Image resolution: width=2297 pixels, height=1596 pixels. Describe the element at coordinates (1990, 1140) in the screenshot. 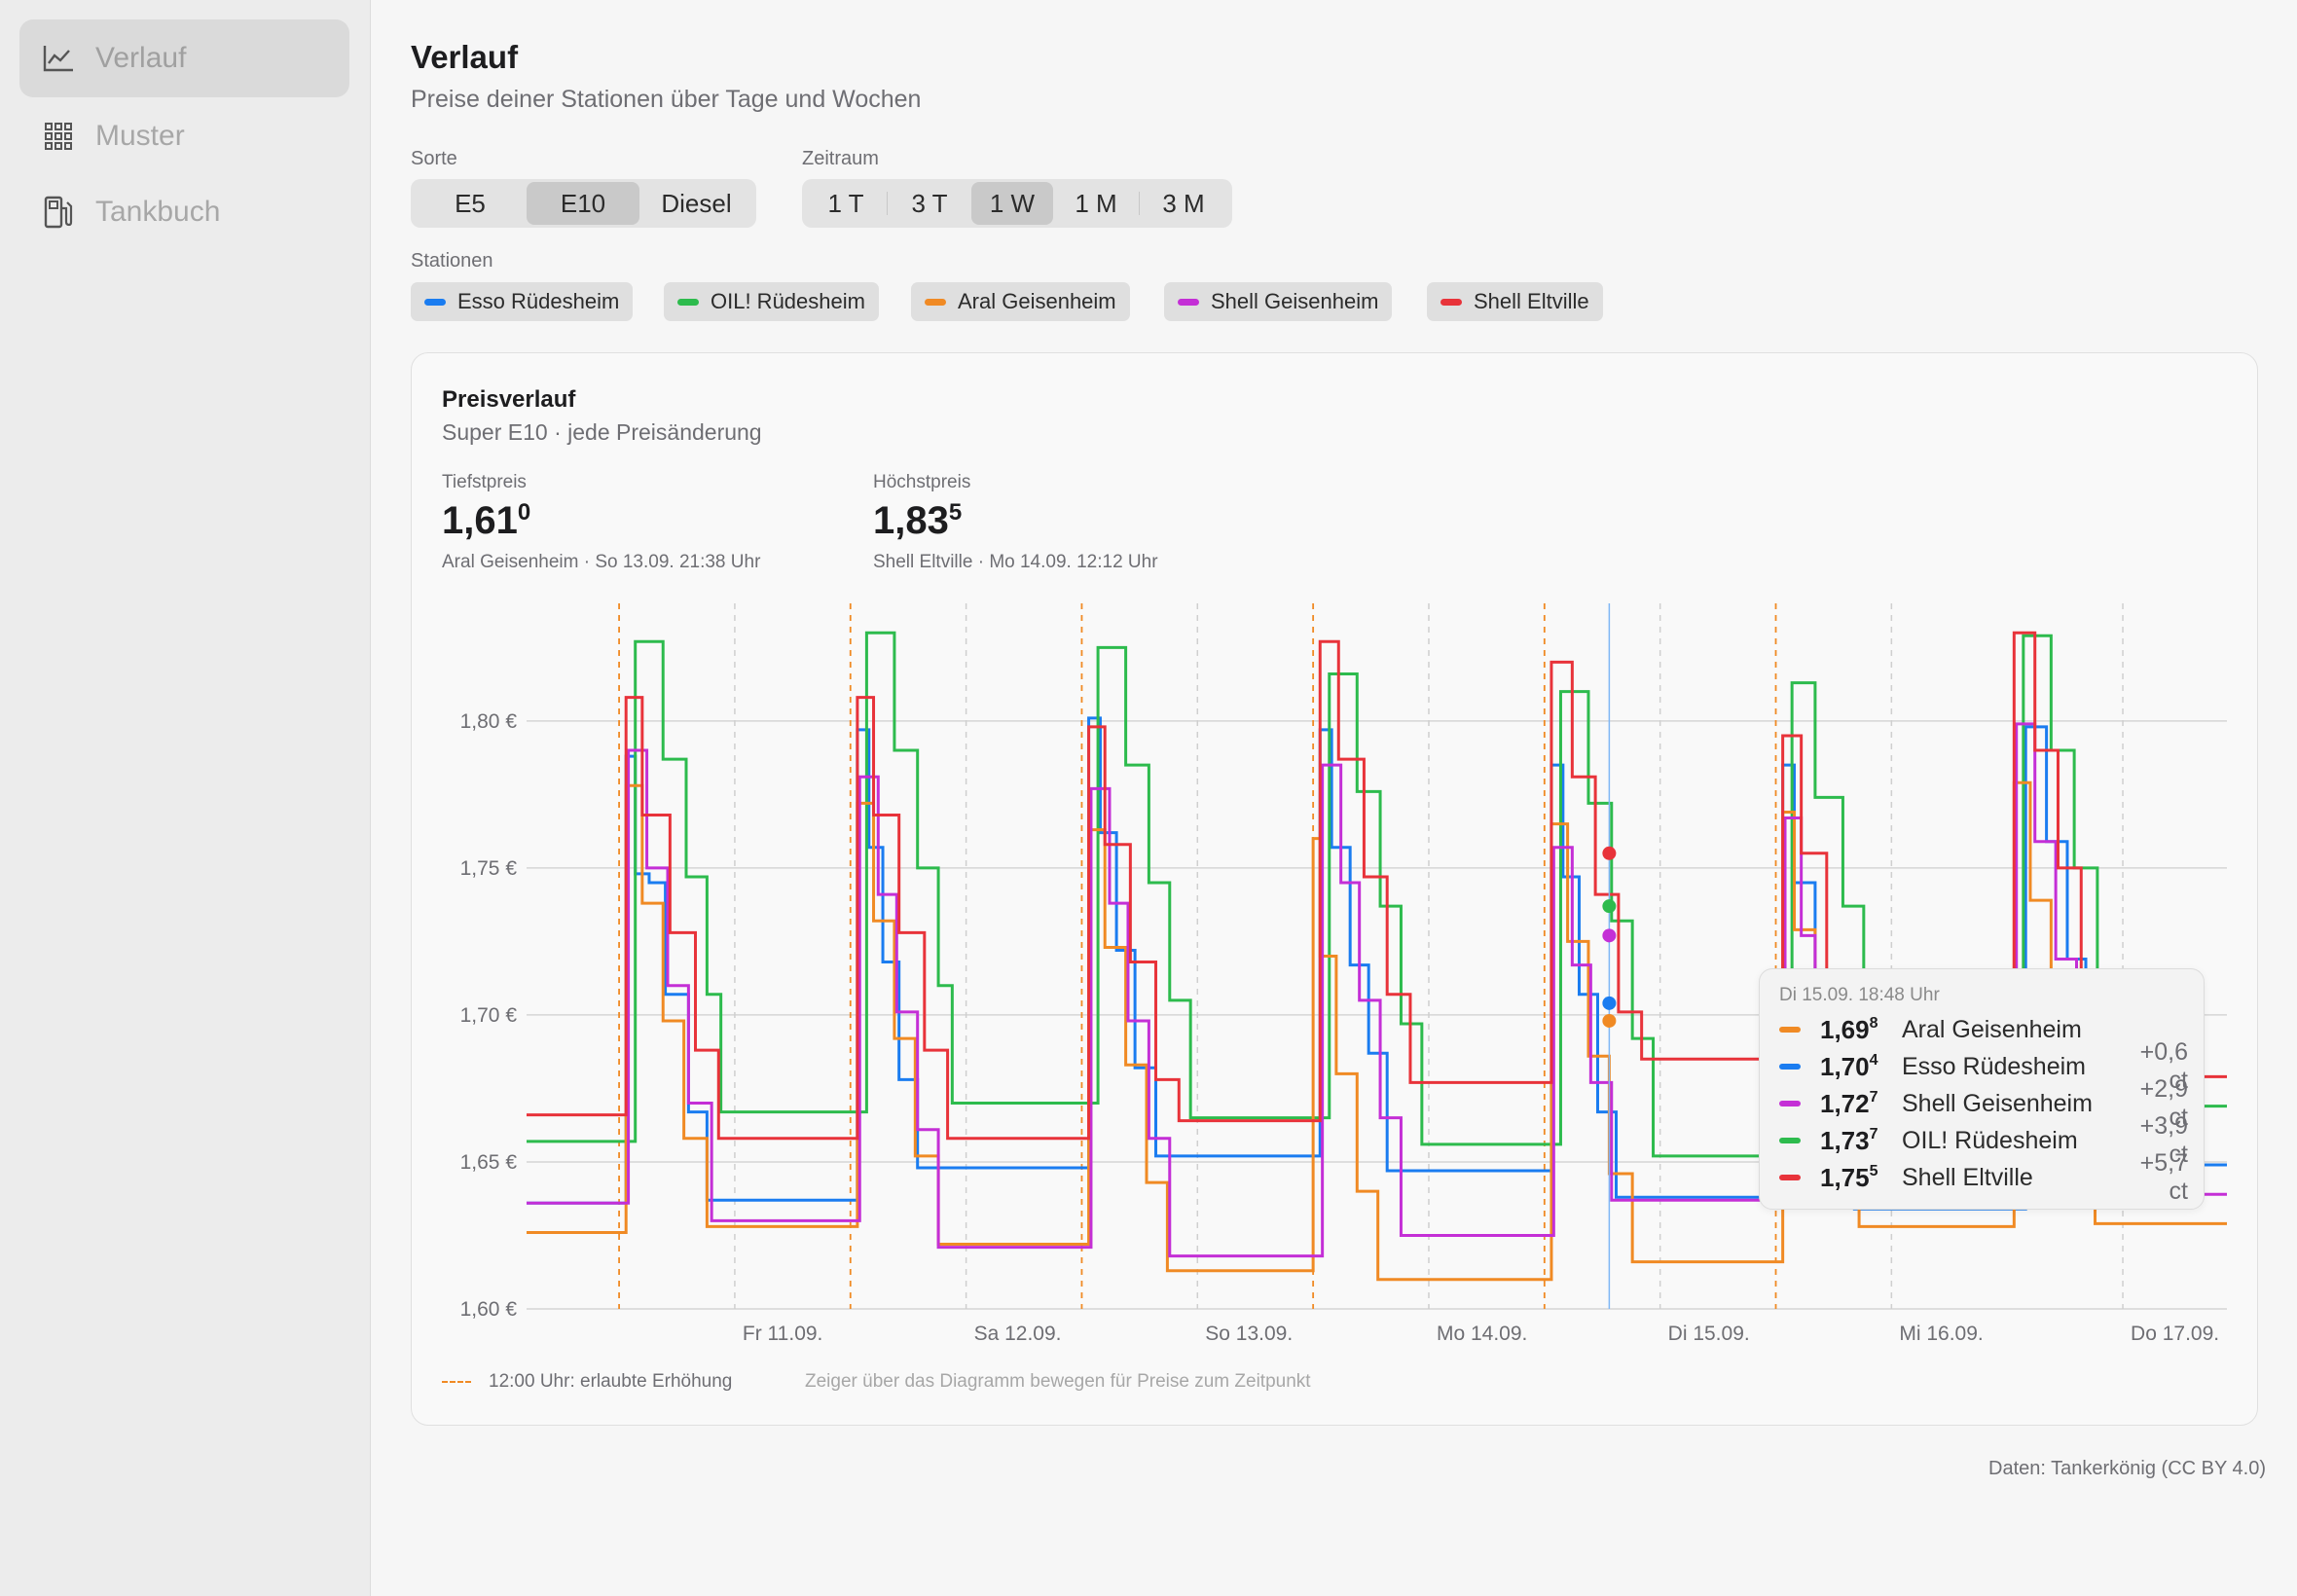

I see `tooltip-station: OIL! Rüdesheim` at that location.